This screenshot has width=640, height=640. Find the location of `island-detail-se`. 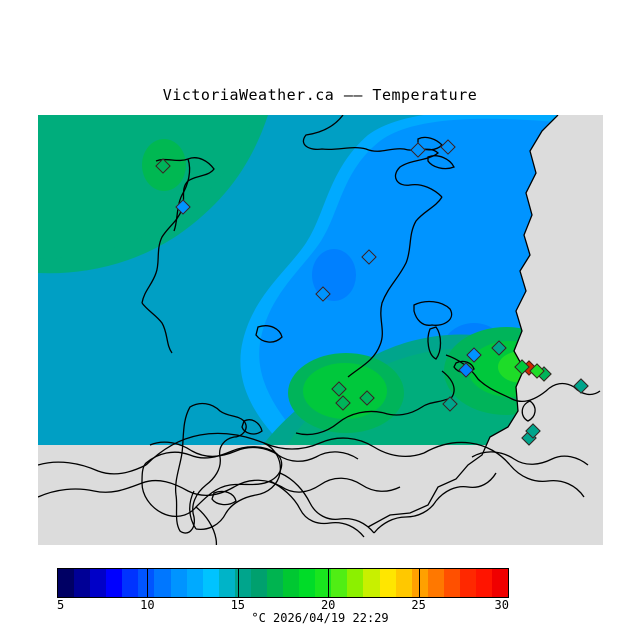

island-detail-se is located at coordinates (528, 411).